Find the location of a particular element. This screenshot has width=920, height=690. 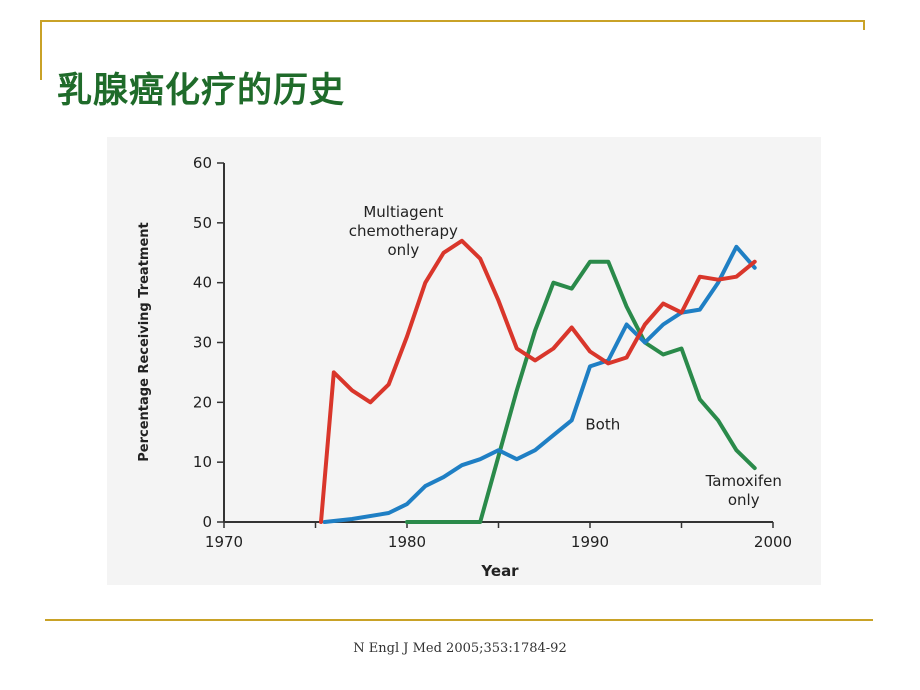

y-ticks: 0 10 20 30 40 50 60 is located at coordinates (208, 342).